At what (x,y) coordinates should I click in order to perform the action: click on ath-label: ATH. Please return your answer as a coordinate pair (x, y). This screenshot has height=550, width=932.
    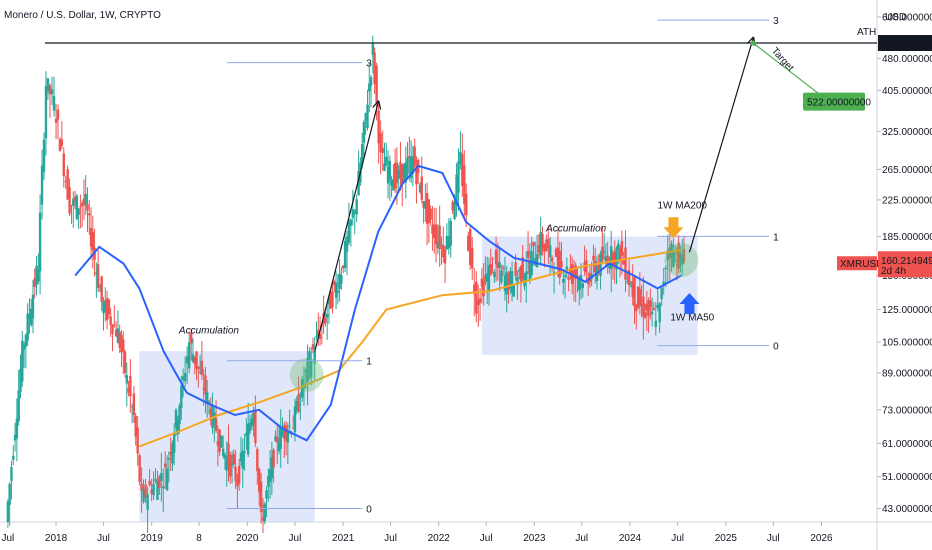
    Looking at the image, I should click on (866, 32).